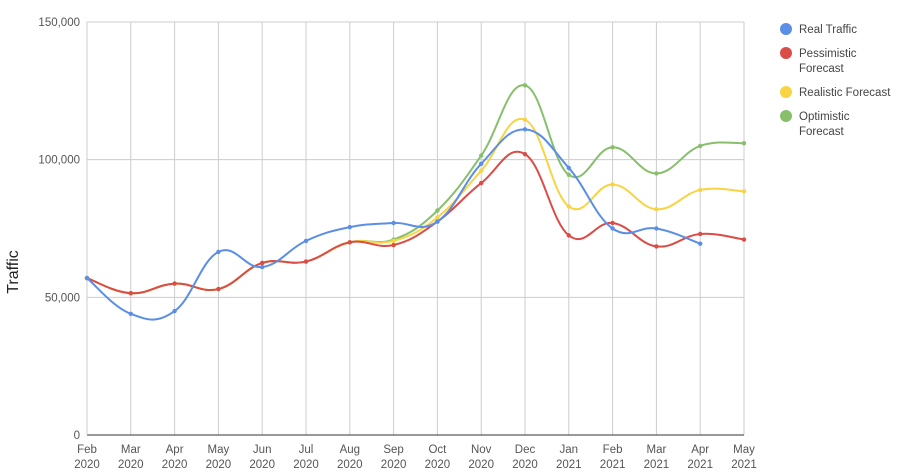 This screenshot has height=476, width=900. I want to click on legend-item-real-traffic: Real Traffic, so click(818, 29).